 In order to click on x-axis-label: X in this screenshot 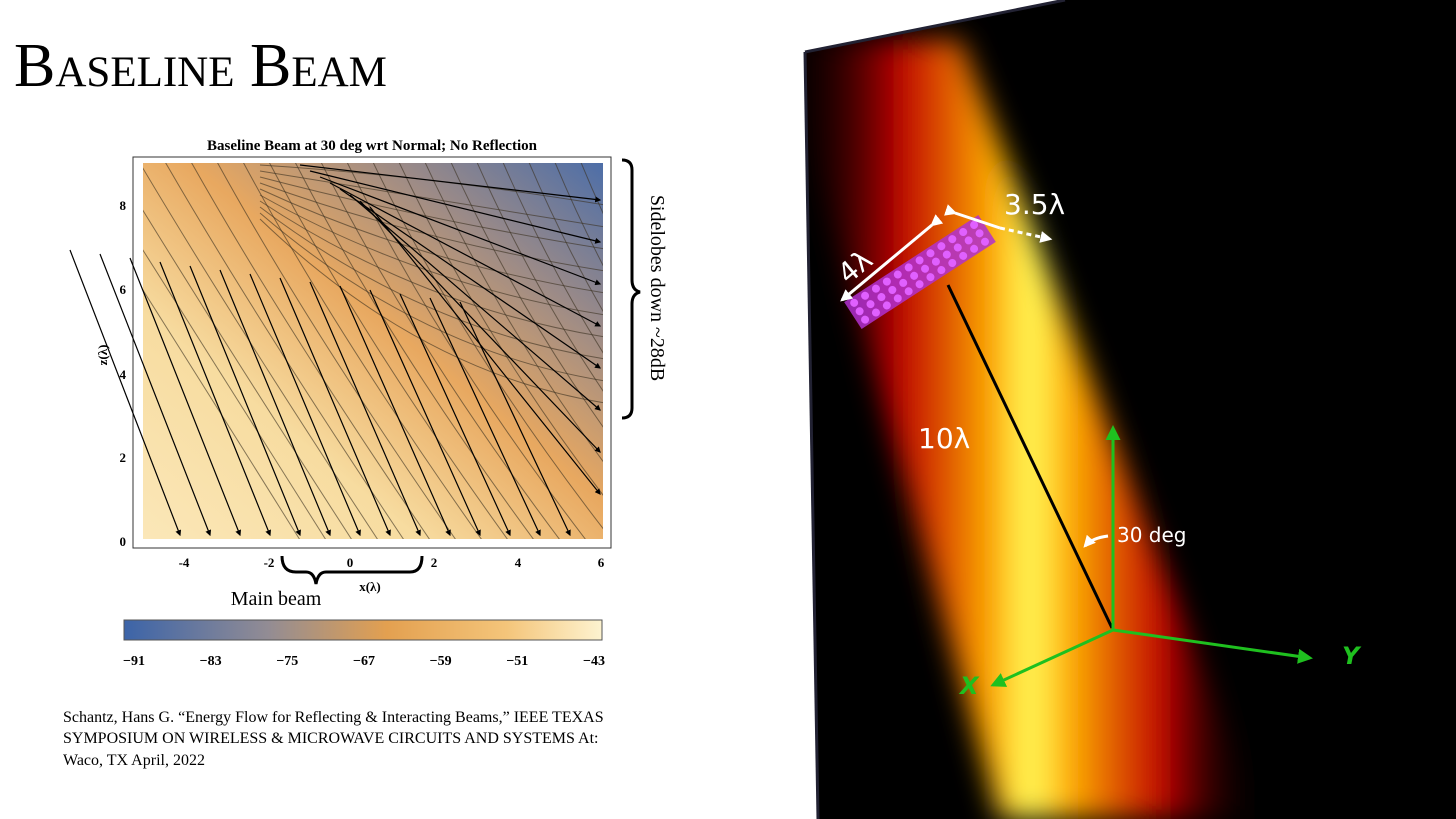, I will do `click(969, 686)`.